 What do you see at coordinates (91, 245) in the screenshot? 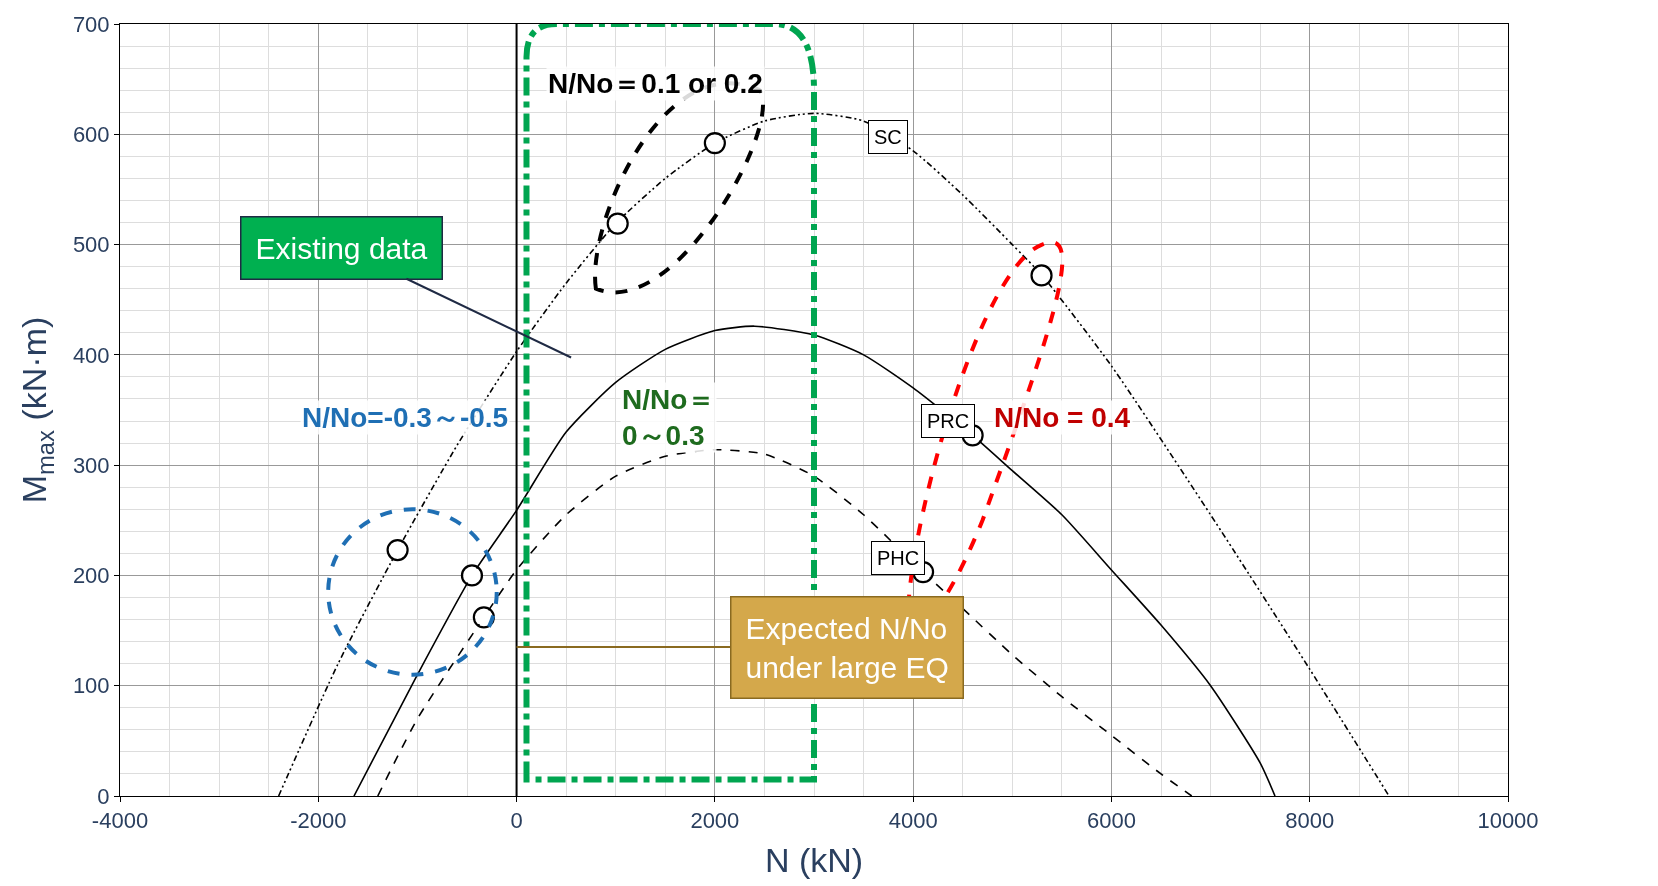
I see `y-tick-label: 500` at bounding box center [91, 245].